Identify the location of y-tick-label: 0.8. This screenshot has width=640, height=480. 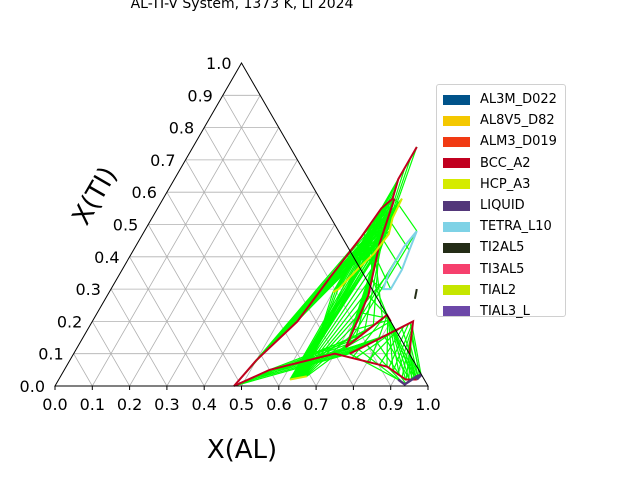
(181, 128).